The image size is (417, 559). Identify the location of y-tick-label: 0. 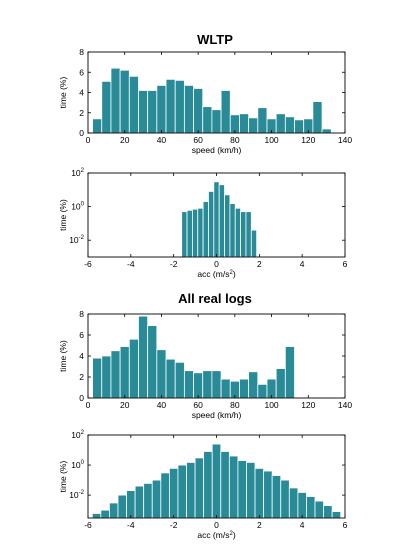
(81, 133).